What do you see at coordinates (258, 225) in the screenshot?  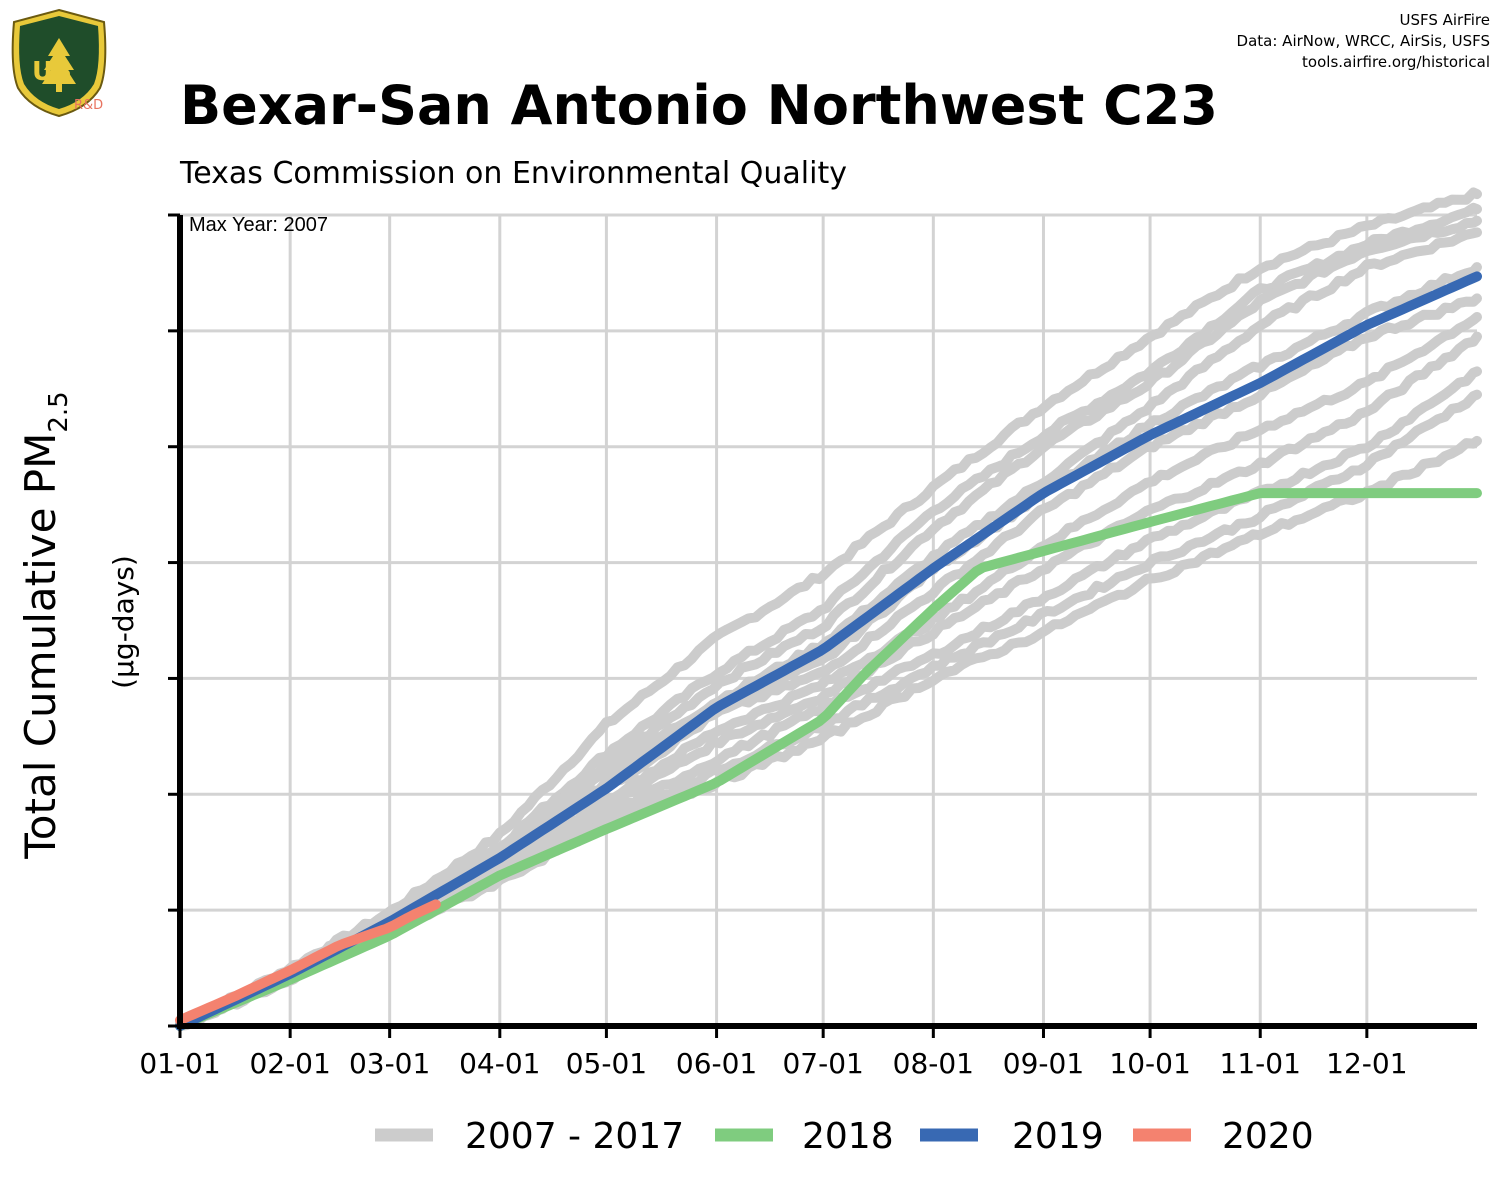 I see `max-year-annotation: Max Year: 2007` at bounding box center [258, 225].